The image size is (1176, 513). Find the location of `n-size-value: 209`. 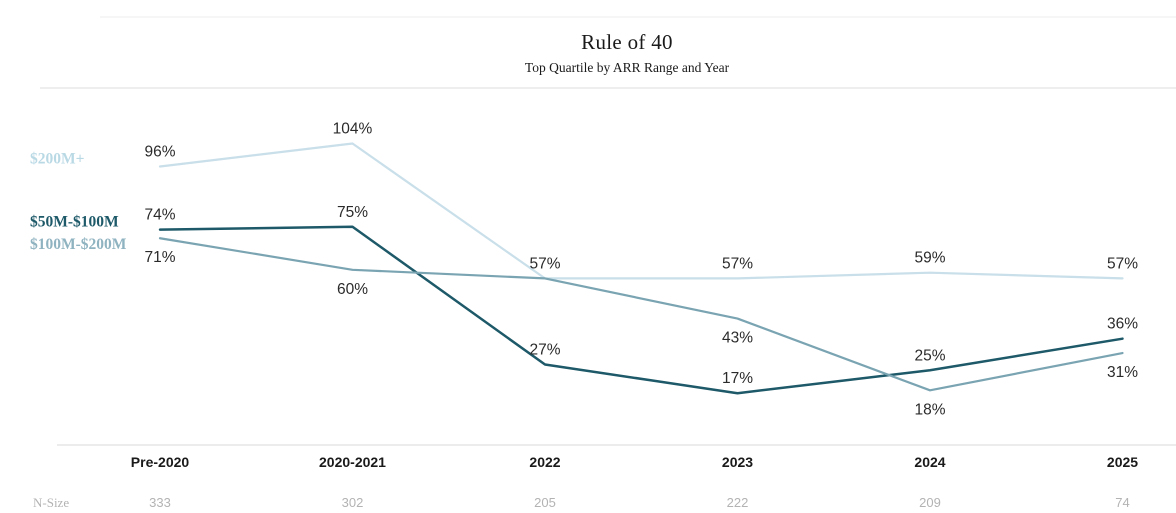

n-size-value: 209 is located at coordinates (930, 502).